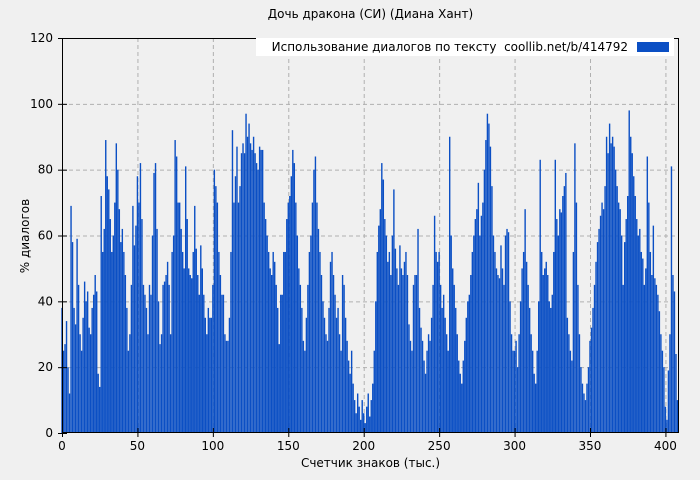  I want to click on x-tick-label: 350, so click(590, 446).